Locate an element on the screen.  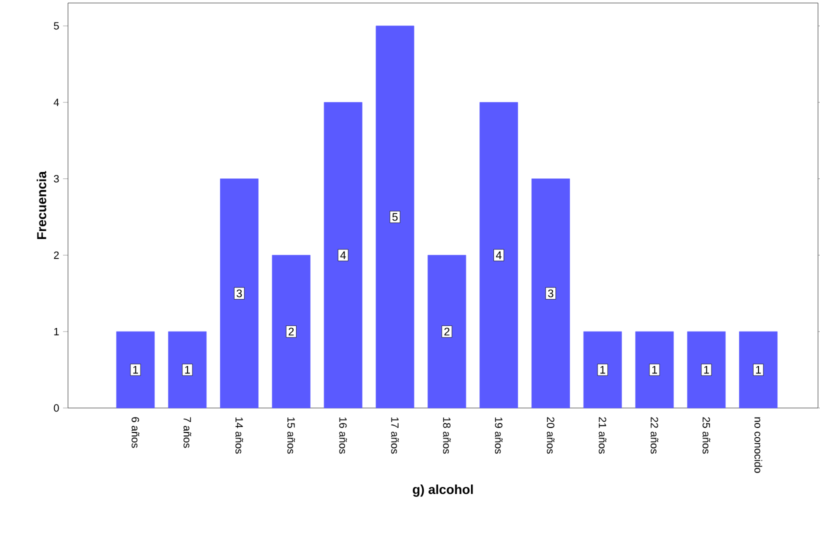
x-tick-label: 20 años is located at coordinates (550, 435).